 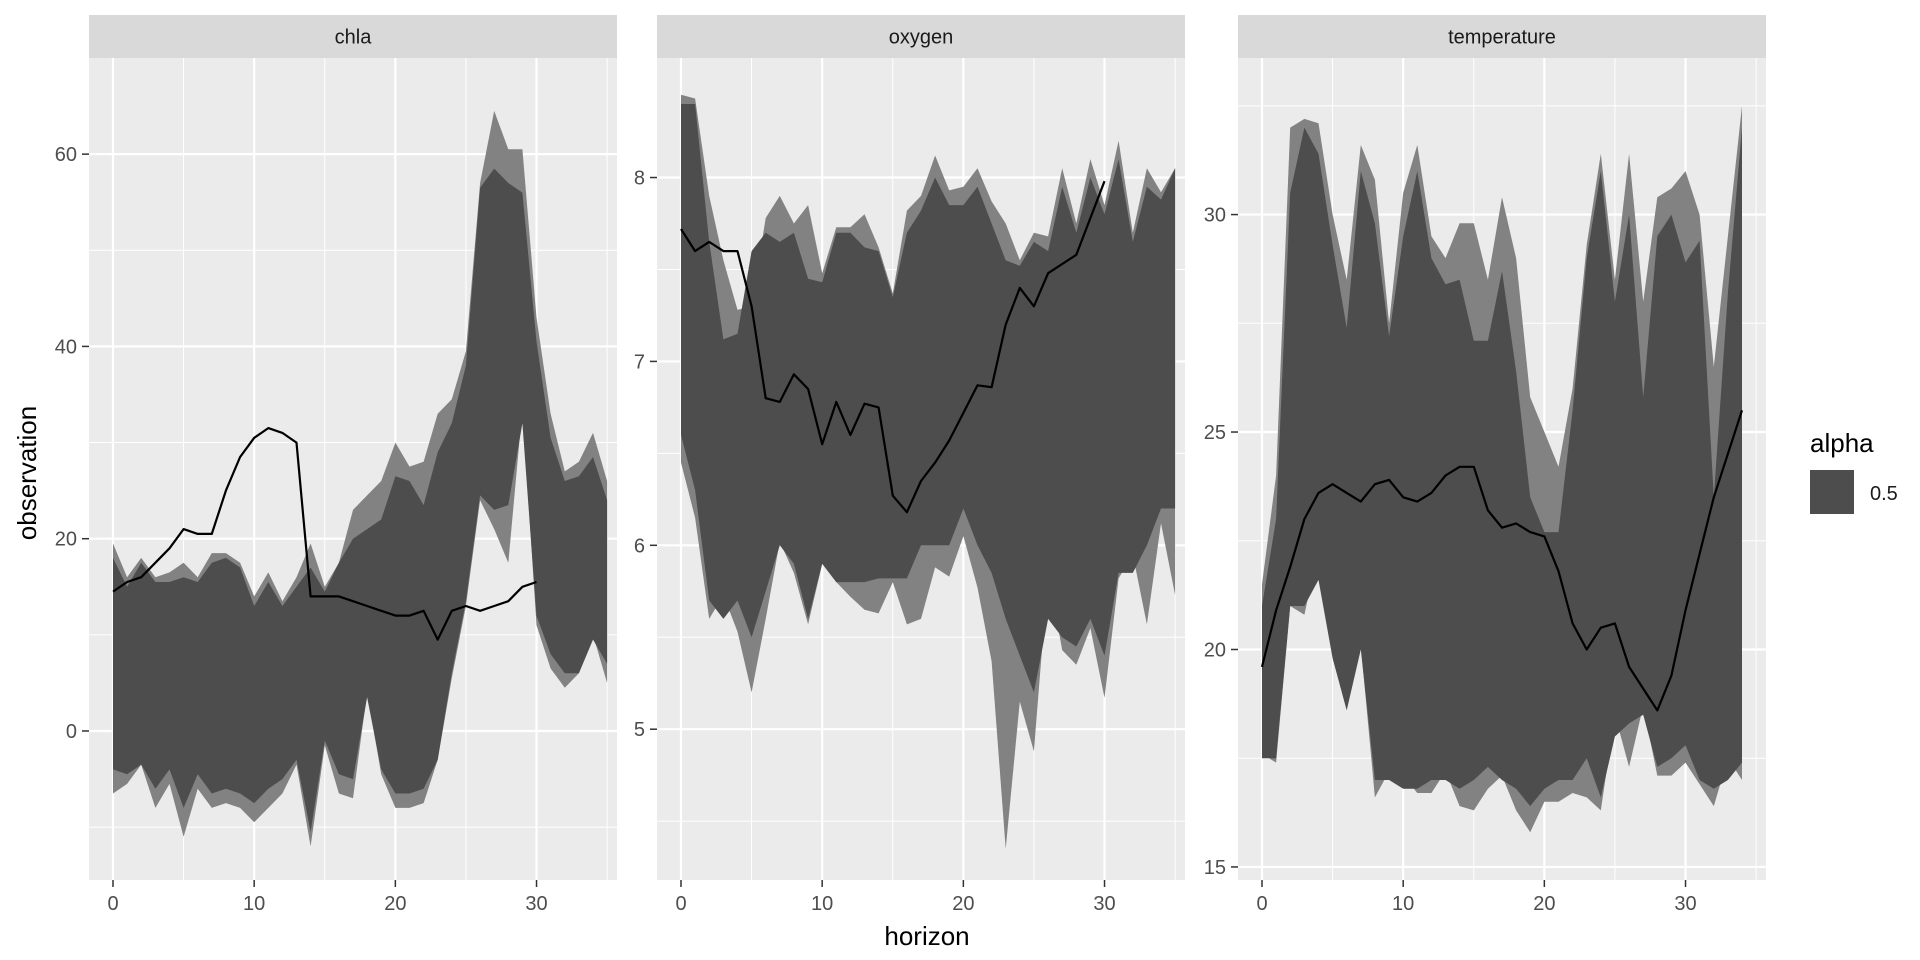 What do you see at coordinates (1842, 443) in the screenshot?
I see `legend-title: alpha` at bounding box center [1842, 443].